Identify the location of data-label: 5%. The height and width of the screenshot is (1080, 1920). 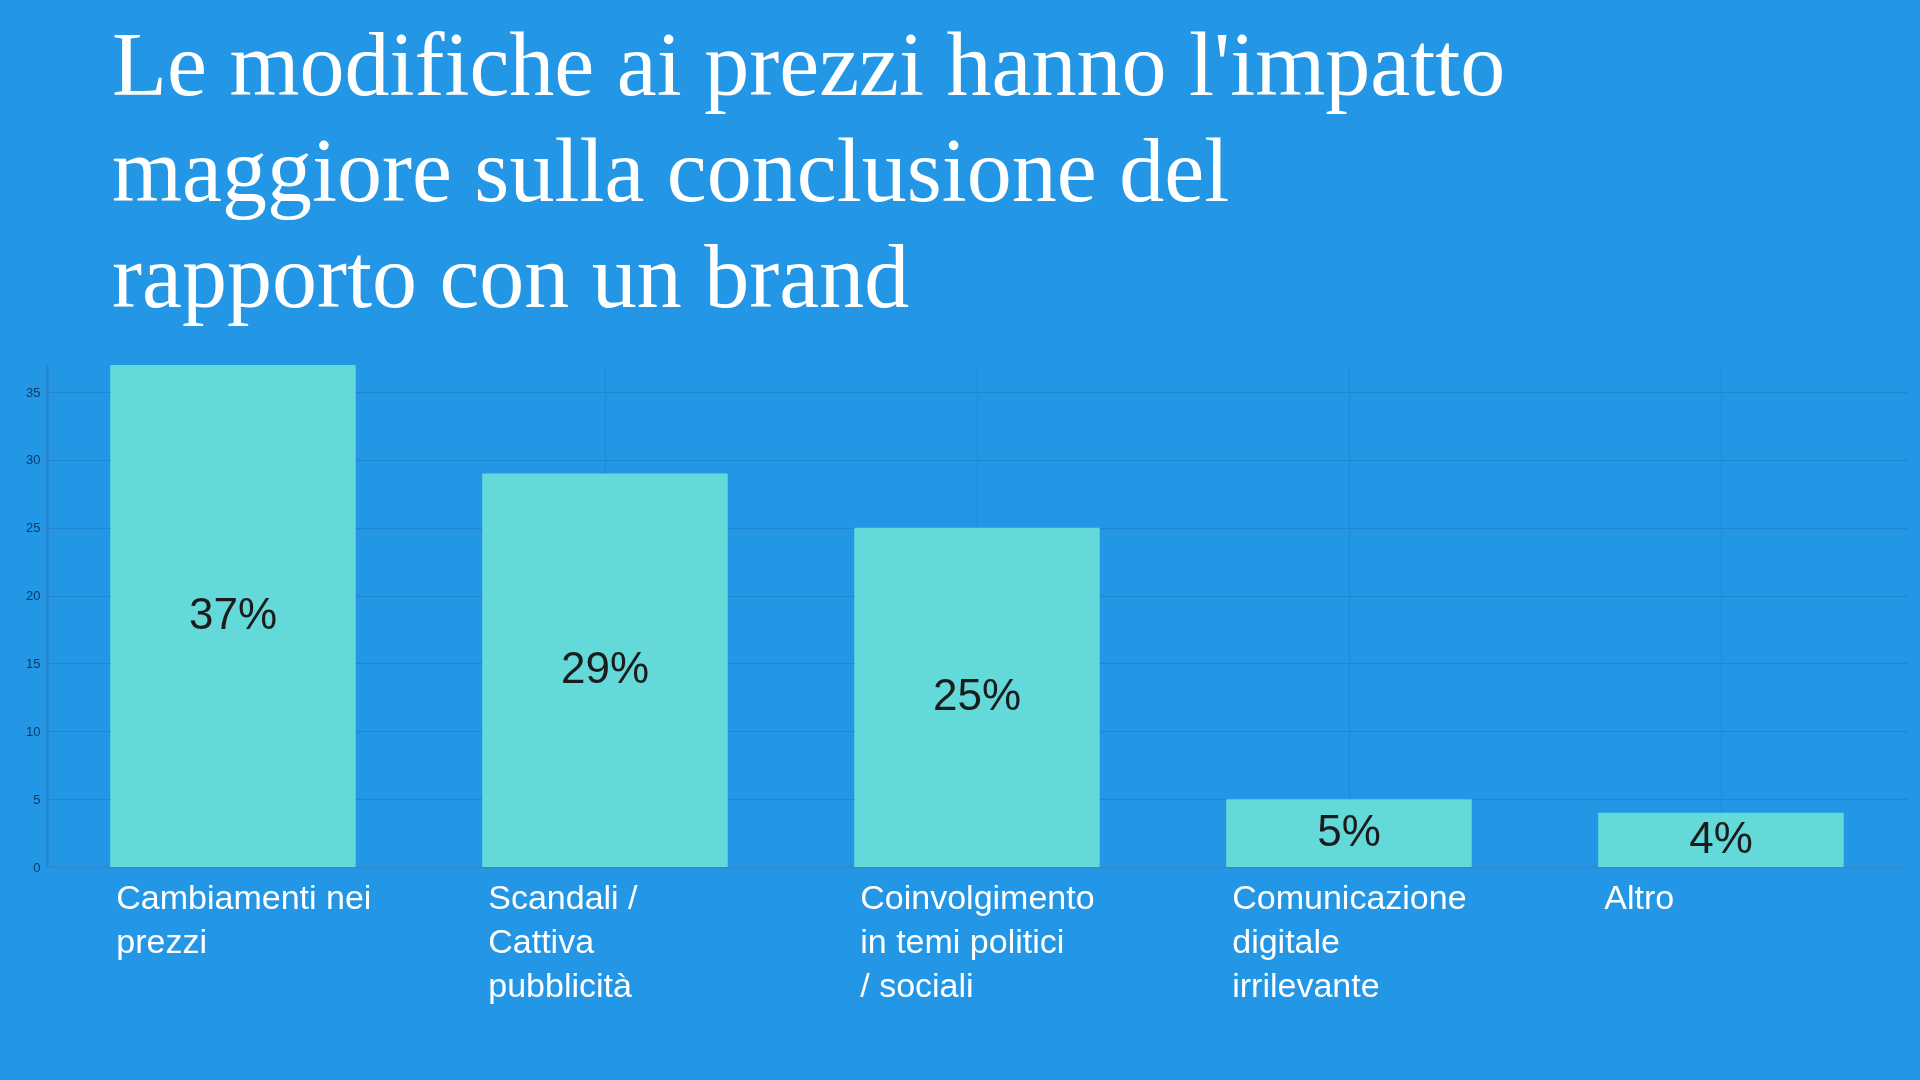
(1349, 831).